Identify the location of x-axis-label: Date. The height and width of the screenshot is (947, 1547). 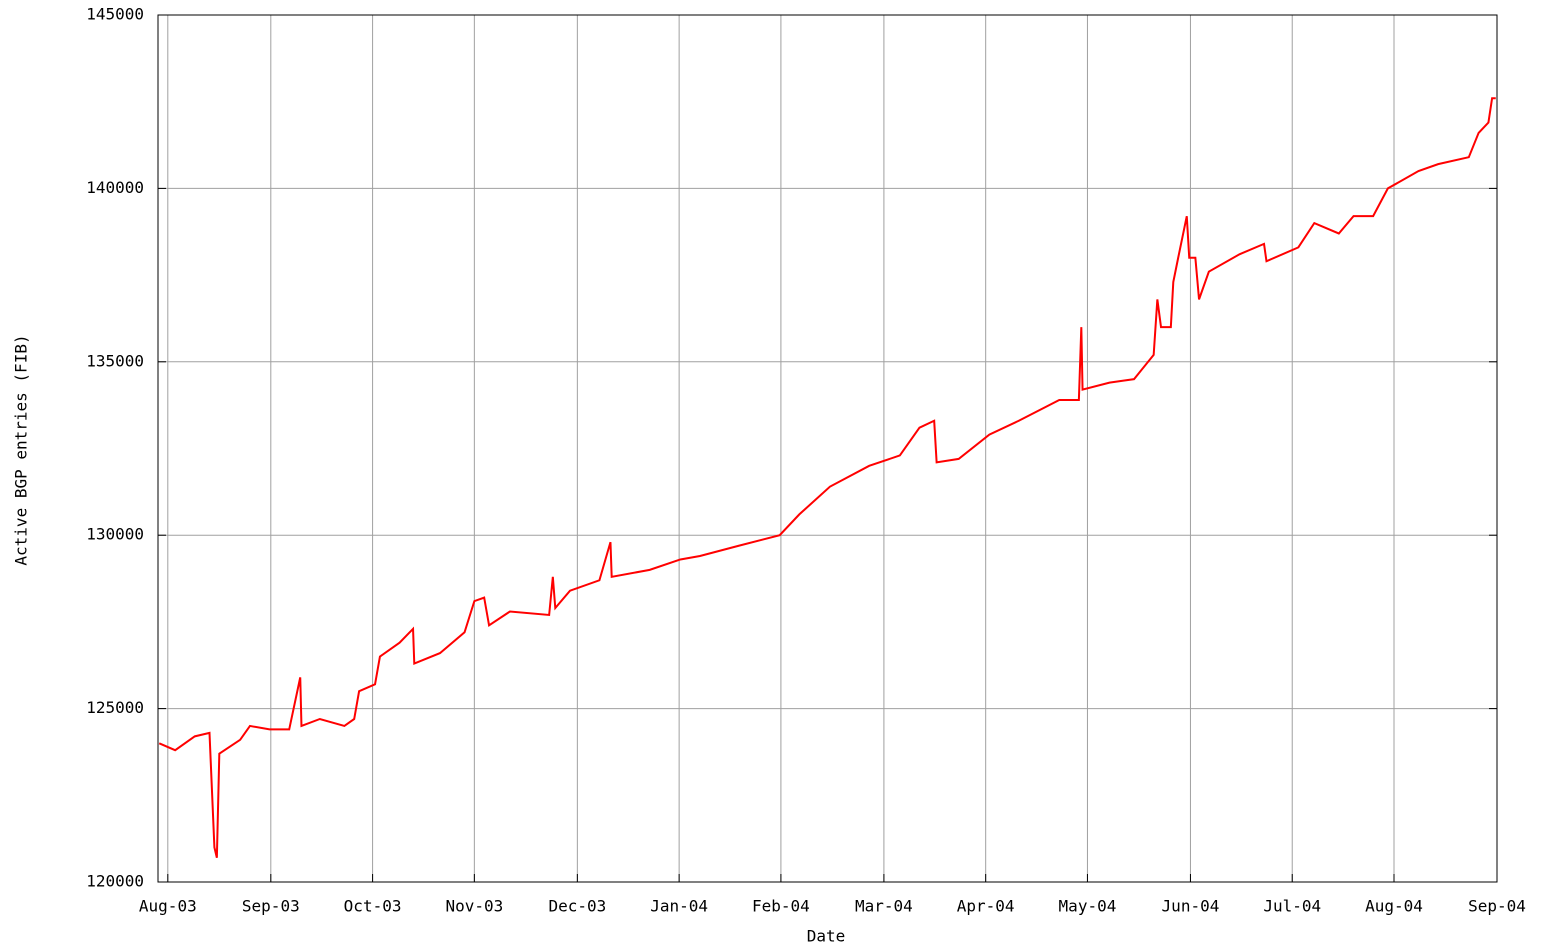
(826, 936).